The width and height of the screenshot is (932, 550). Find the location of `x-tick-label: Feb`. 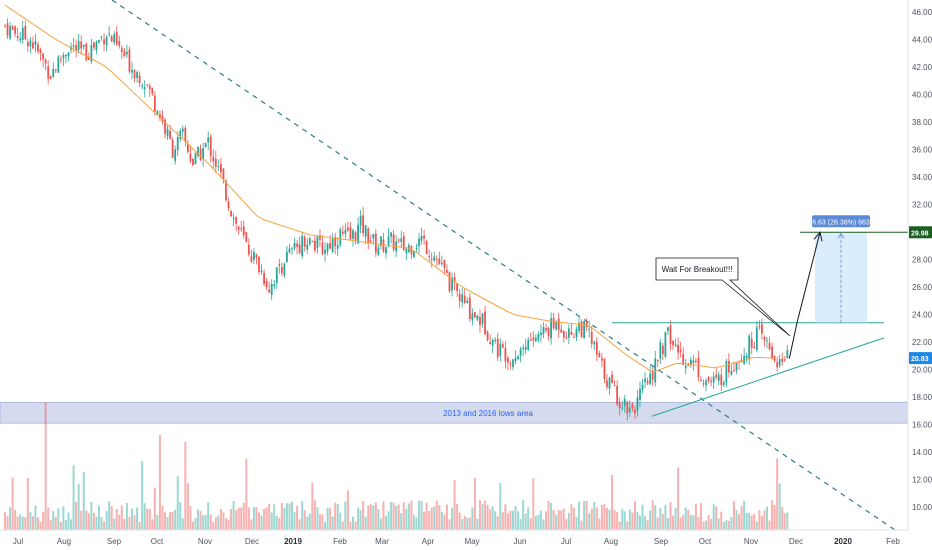

x-tick-label: Feb is located at coordinates (340, 541).